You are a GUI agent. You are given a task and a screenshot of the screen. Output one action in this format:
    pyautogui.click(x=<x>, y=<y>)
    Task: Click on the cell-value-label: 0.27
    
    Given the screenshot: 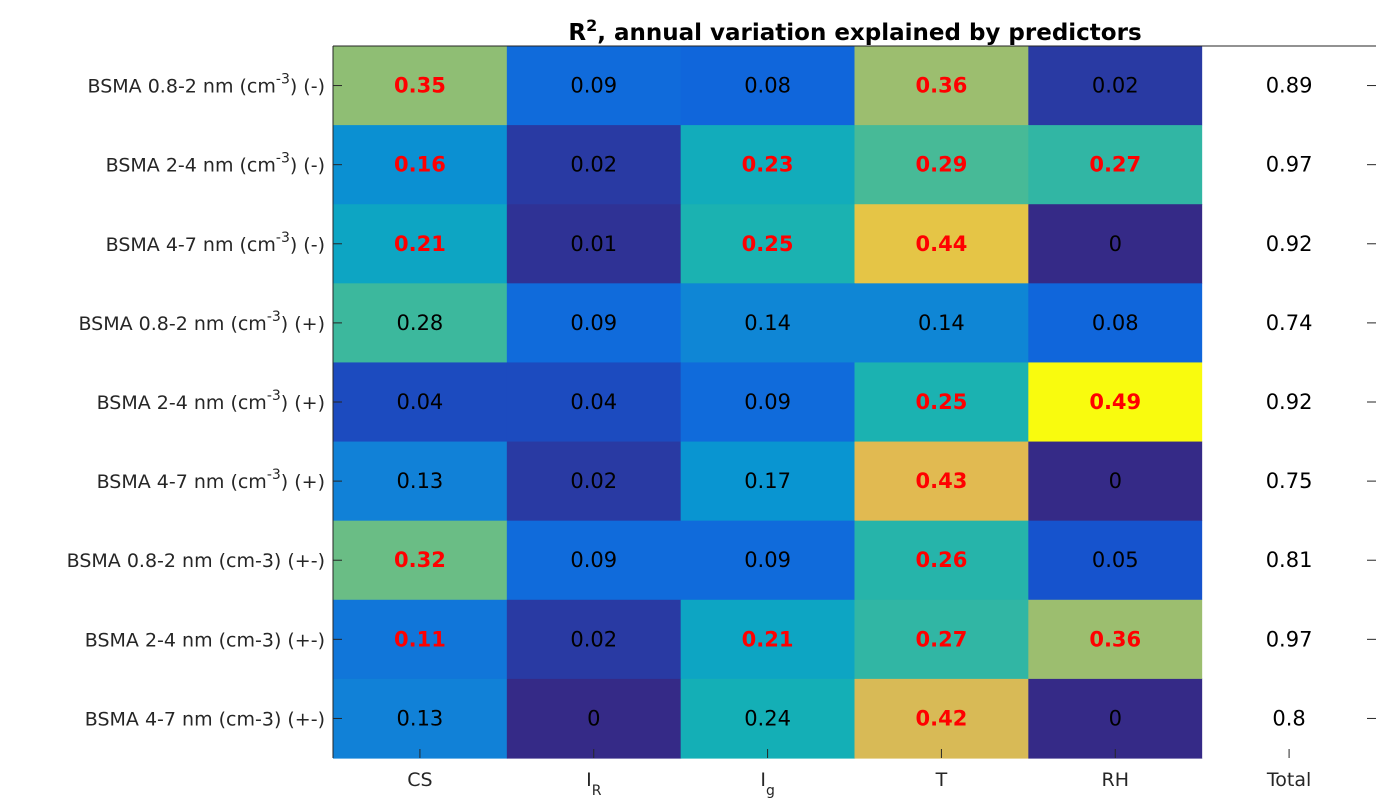 What is the action you would take?
    pyautogui.click(x=942, y=639)
    